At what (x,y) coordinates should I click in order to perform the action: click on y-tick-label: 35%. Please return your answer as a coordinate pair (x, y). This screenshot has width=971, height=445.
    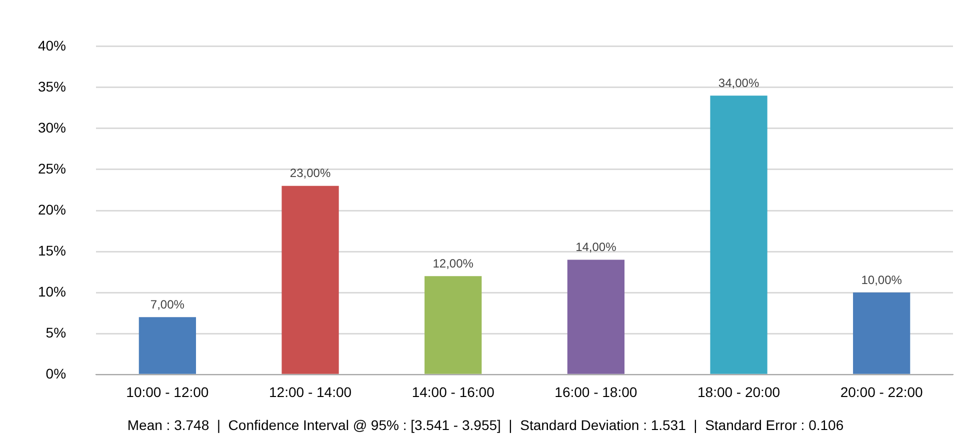
    Looking at the image, I should click on (52, 86).